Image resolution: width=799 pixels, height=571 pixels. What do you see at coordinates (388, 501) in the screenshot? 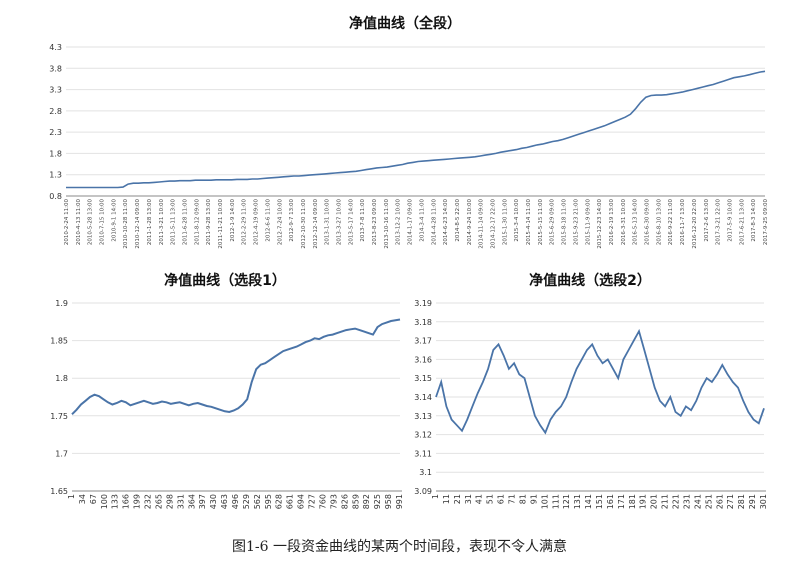
I see `x-tick-label: 958` at bounding box center [388, 501].